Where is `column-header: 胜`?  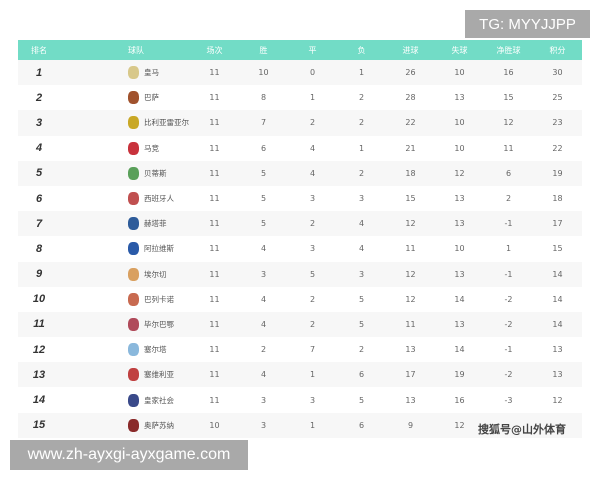 column-header: 胜 is located at coordinates (263, 50).